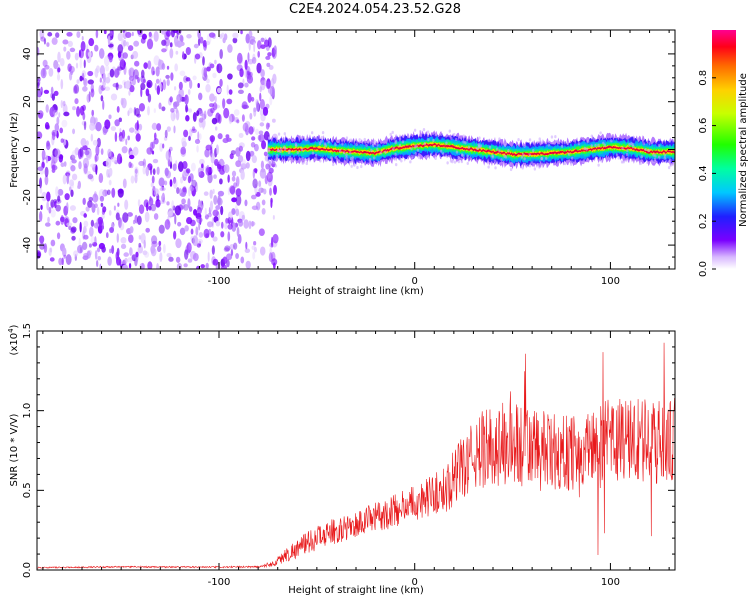  What do you see at coordinates (158, 149) in the screenshot?
I see `noise-speckle` at bounding box center [158, 149].